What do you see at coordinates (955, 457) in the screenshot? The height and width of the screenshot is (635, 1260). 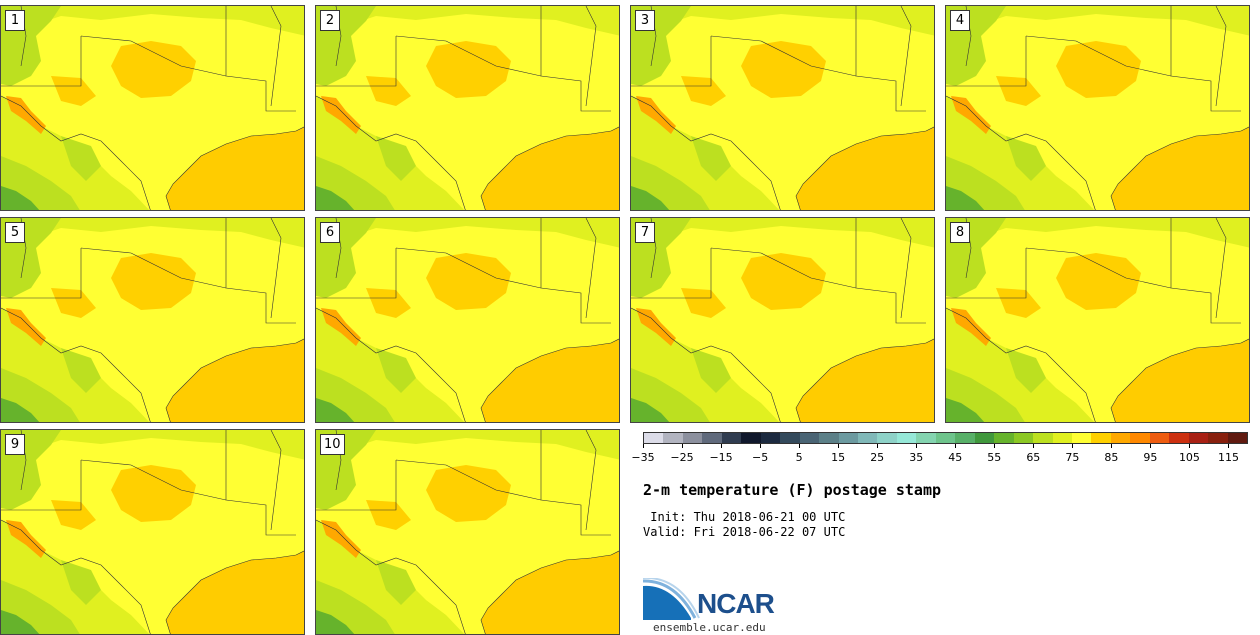 I see `colorbar-tick-label: 45` at bounding box center [955, 457].